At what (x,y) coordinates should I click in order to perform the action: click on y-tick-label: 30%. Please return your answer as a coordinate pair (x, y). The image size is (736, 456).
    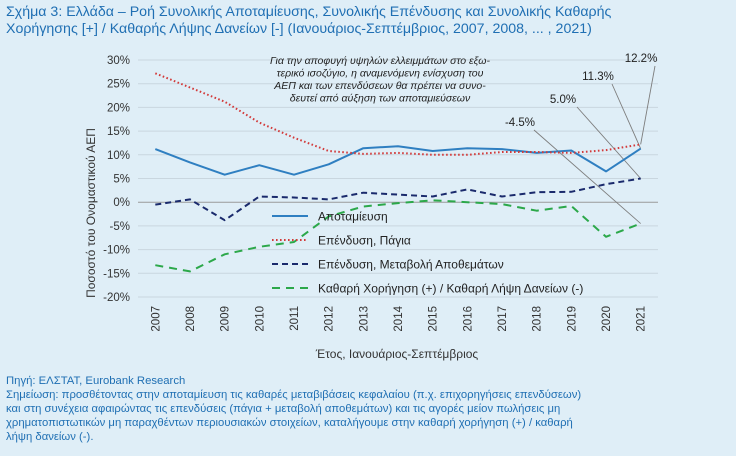
    Looking at the image, I should click on (118, 61).